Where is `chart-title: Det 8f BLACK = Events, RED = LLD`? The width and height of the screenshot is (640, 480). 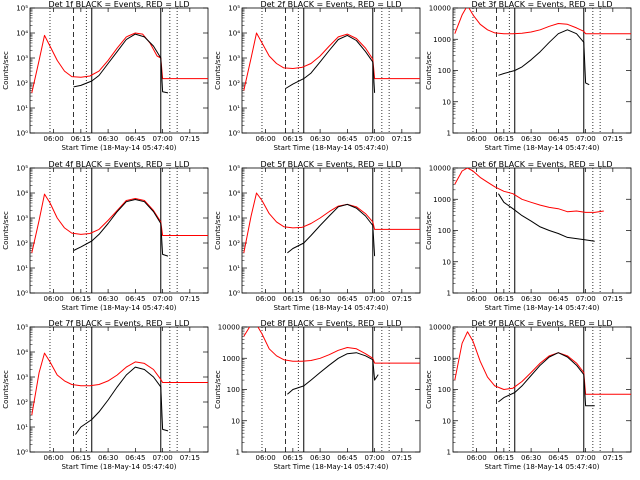 chart-title: Det 8f BLACK = Events, RED = LLD is located at coordinates (330, 323).